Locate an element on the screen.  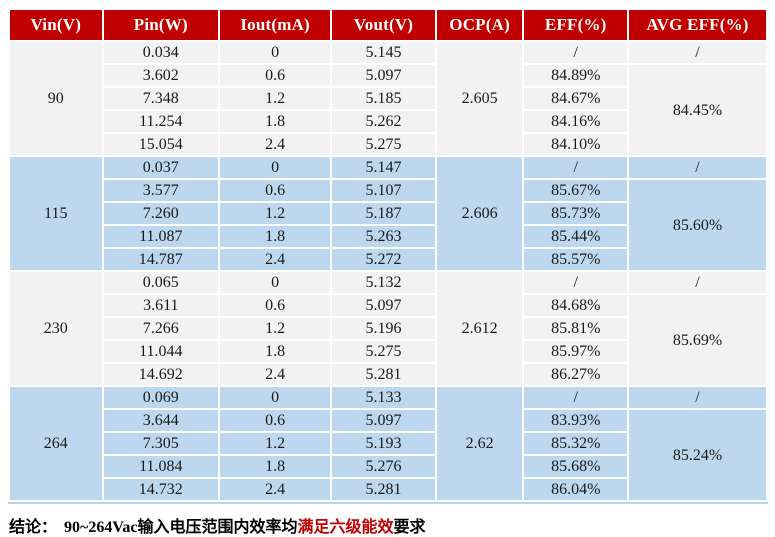
pin-cell: 3.644 is located at coordinates (161, 420).